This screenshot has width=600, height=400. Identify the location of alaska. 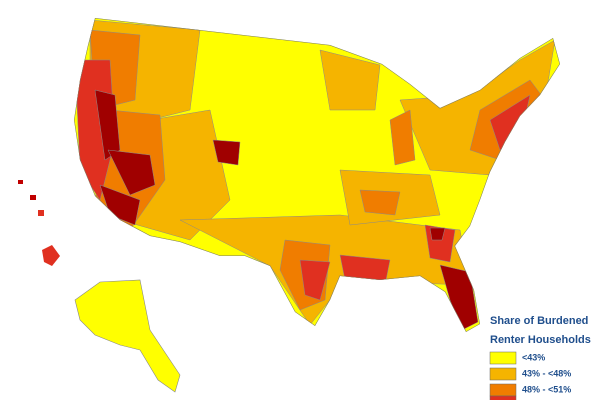
(127, 336).